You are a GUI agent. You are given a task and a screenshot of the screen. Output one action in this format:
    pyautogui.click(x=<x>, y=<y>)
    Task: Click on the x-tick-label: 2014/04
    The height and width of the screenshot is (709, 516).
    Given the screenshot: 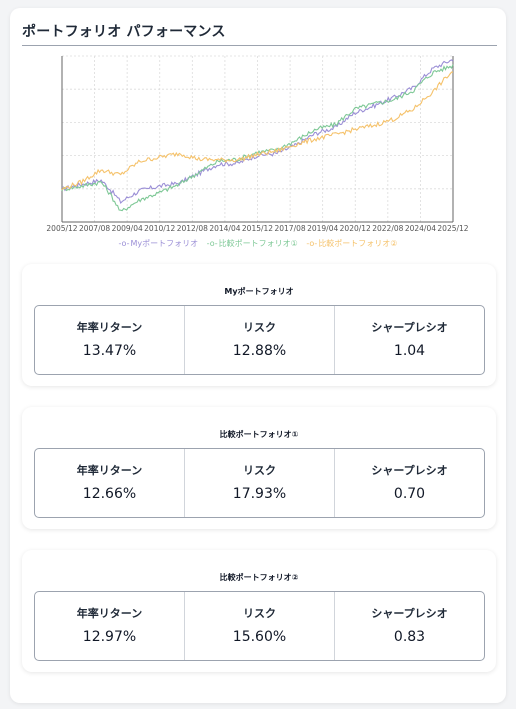 What is the action you would take?
    pyautogui.click(x=224, y=228)
    